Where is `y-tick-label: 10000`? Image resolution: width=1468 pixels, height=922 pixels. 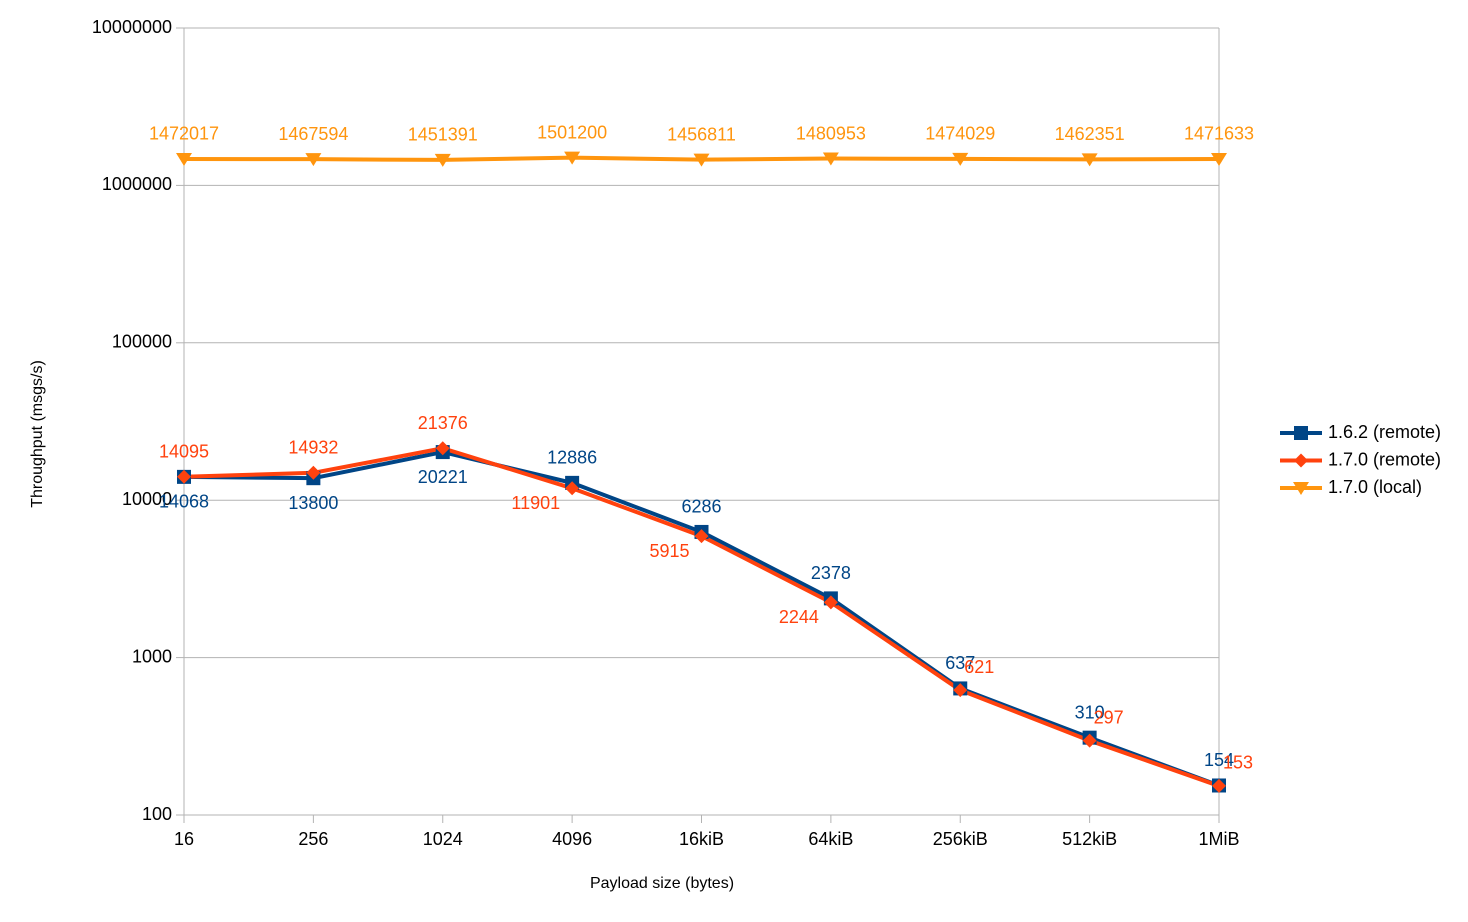 y-tick-label: 10000 is located at coordinates (147, 499).